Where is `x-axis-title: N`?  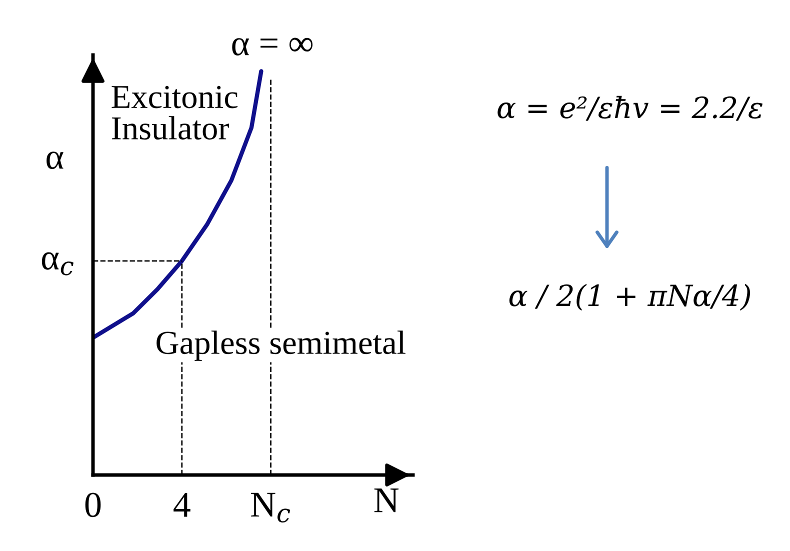
x-axis-title: N is located at coordinates (386, 500).